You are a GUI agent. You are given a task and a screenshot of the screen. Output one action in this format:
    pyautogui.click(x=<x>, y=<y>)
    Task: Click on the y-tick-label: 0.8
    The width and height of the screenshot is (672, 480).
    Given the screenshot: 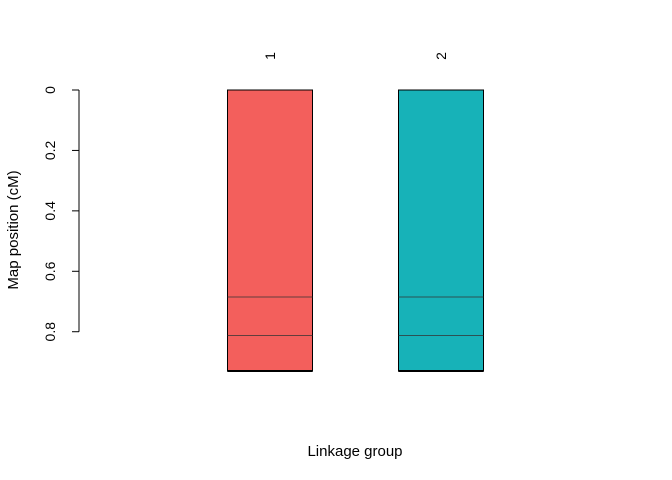 What is the action you would take?
    pyautogui.click(x=50, y=332)
    